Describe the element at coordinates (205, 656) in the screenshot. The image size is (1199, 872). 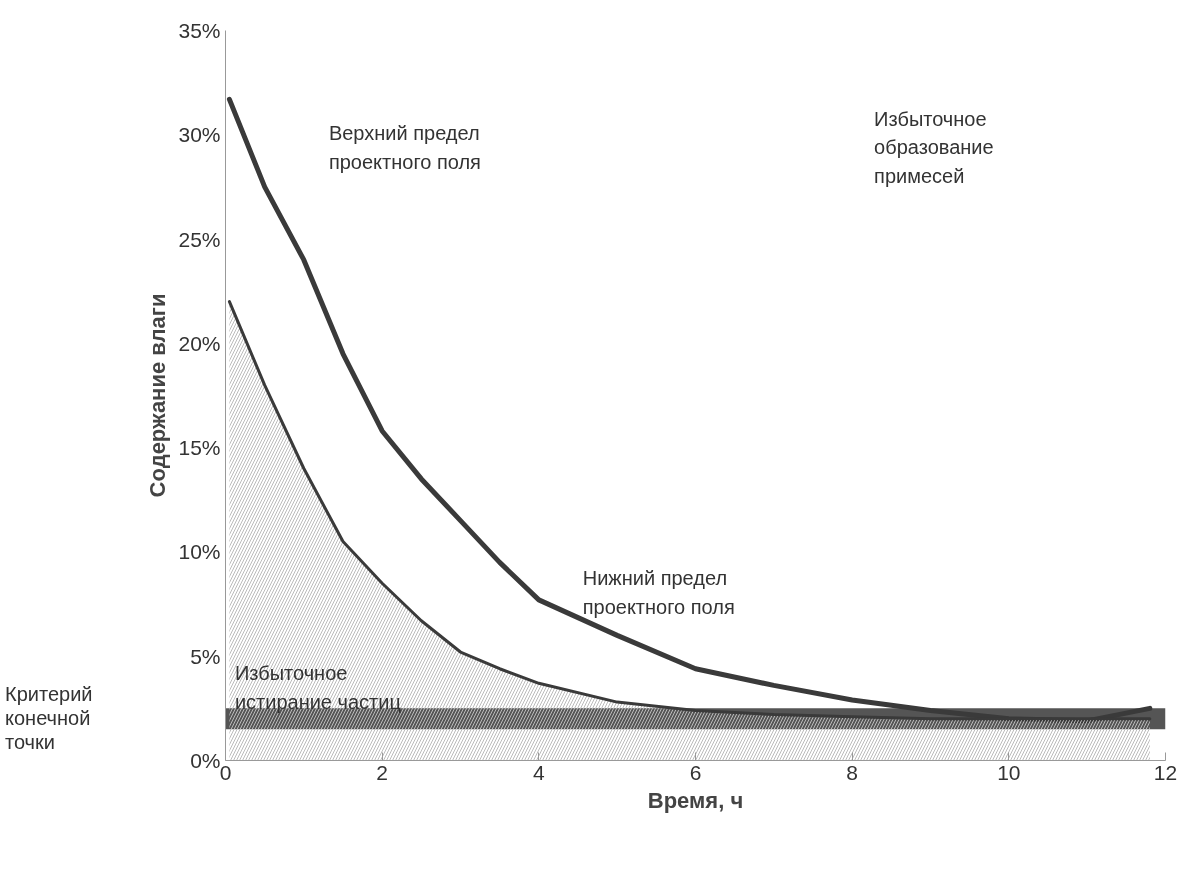
I see `y-tick-label: 5%` at that location.